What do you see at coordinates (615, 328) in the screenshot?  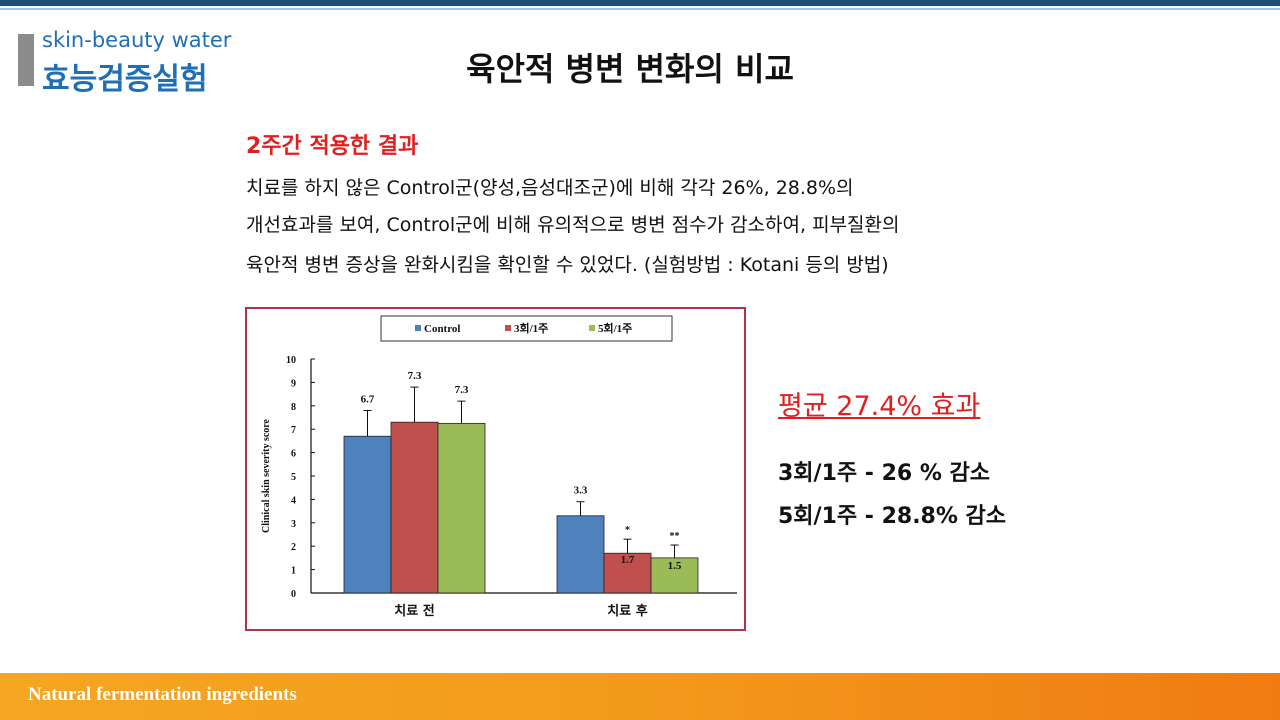 I see `legend-label-2: 5회/1주` at bounding box center [615, 328].